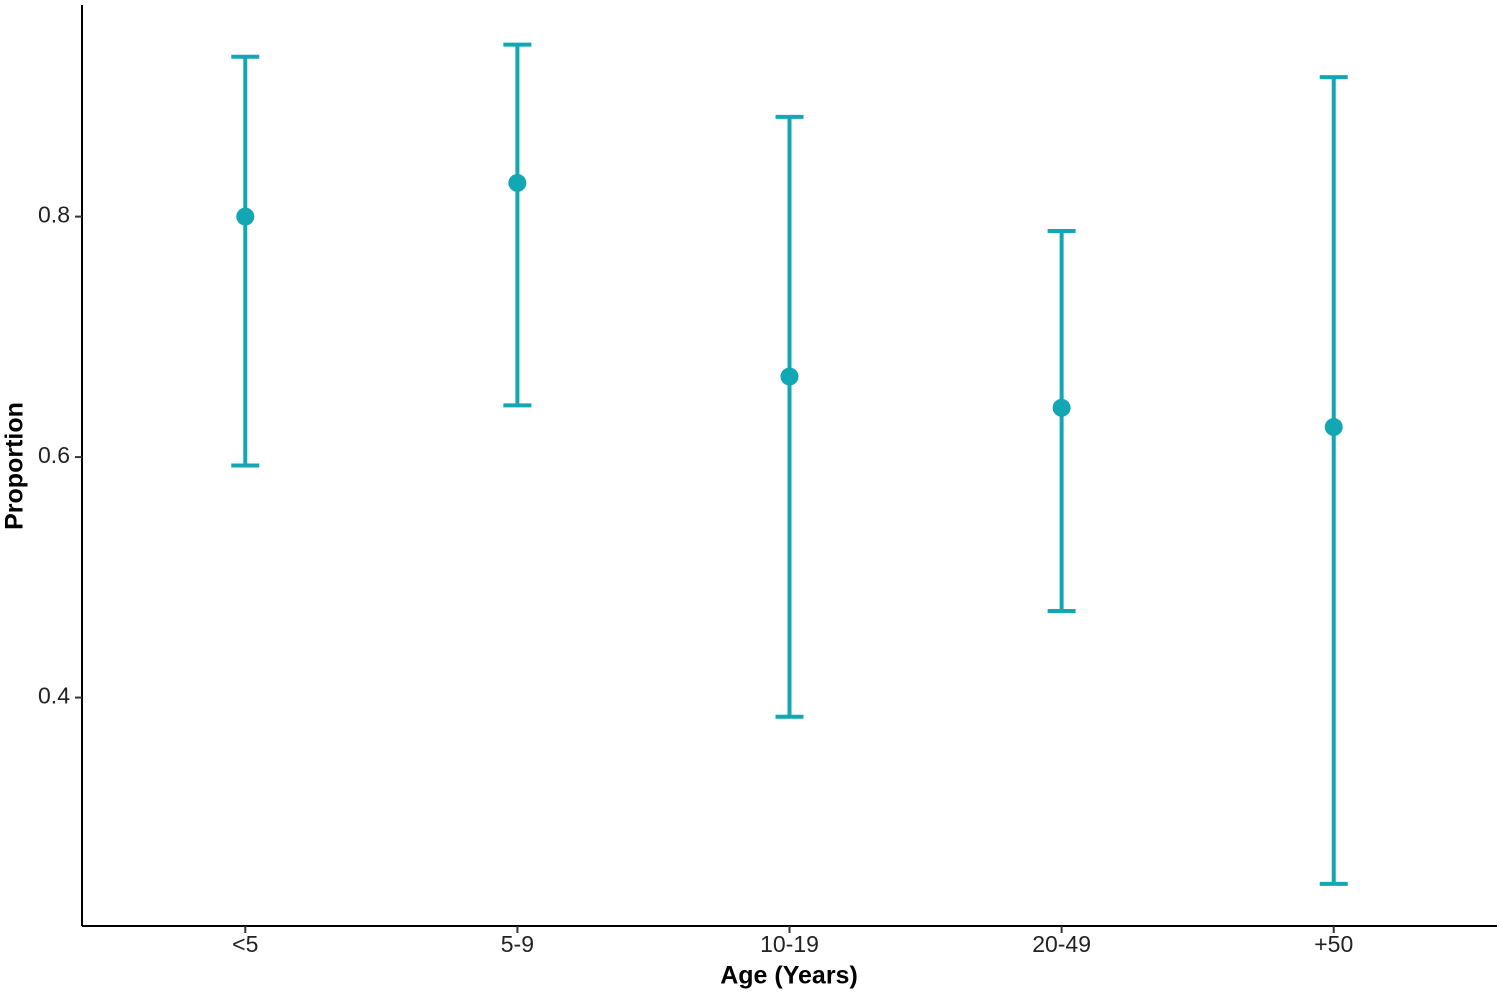 This screenshot has height=998, width=1500. Describe the element at coordinates (517, 944) in the screenshot. I see `x-tick-label: 5-9` at that location.